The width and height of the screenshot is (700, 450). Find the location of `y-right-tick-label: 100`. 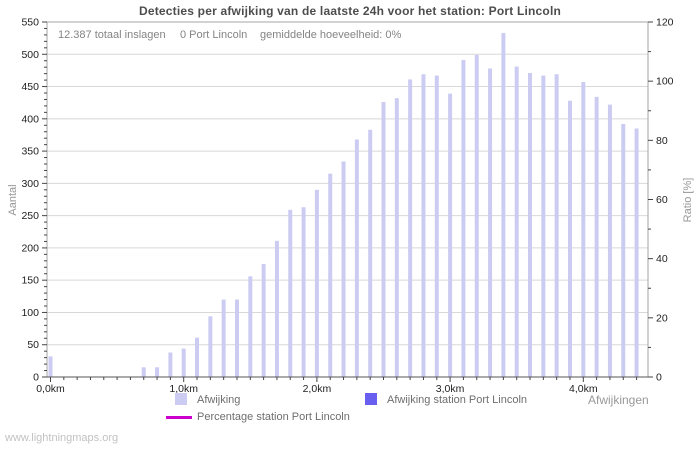

y-right-tick-label: 100 is located at coordinates (665, 82).